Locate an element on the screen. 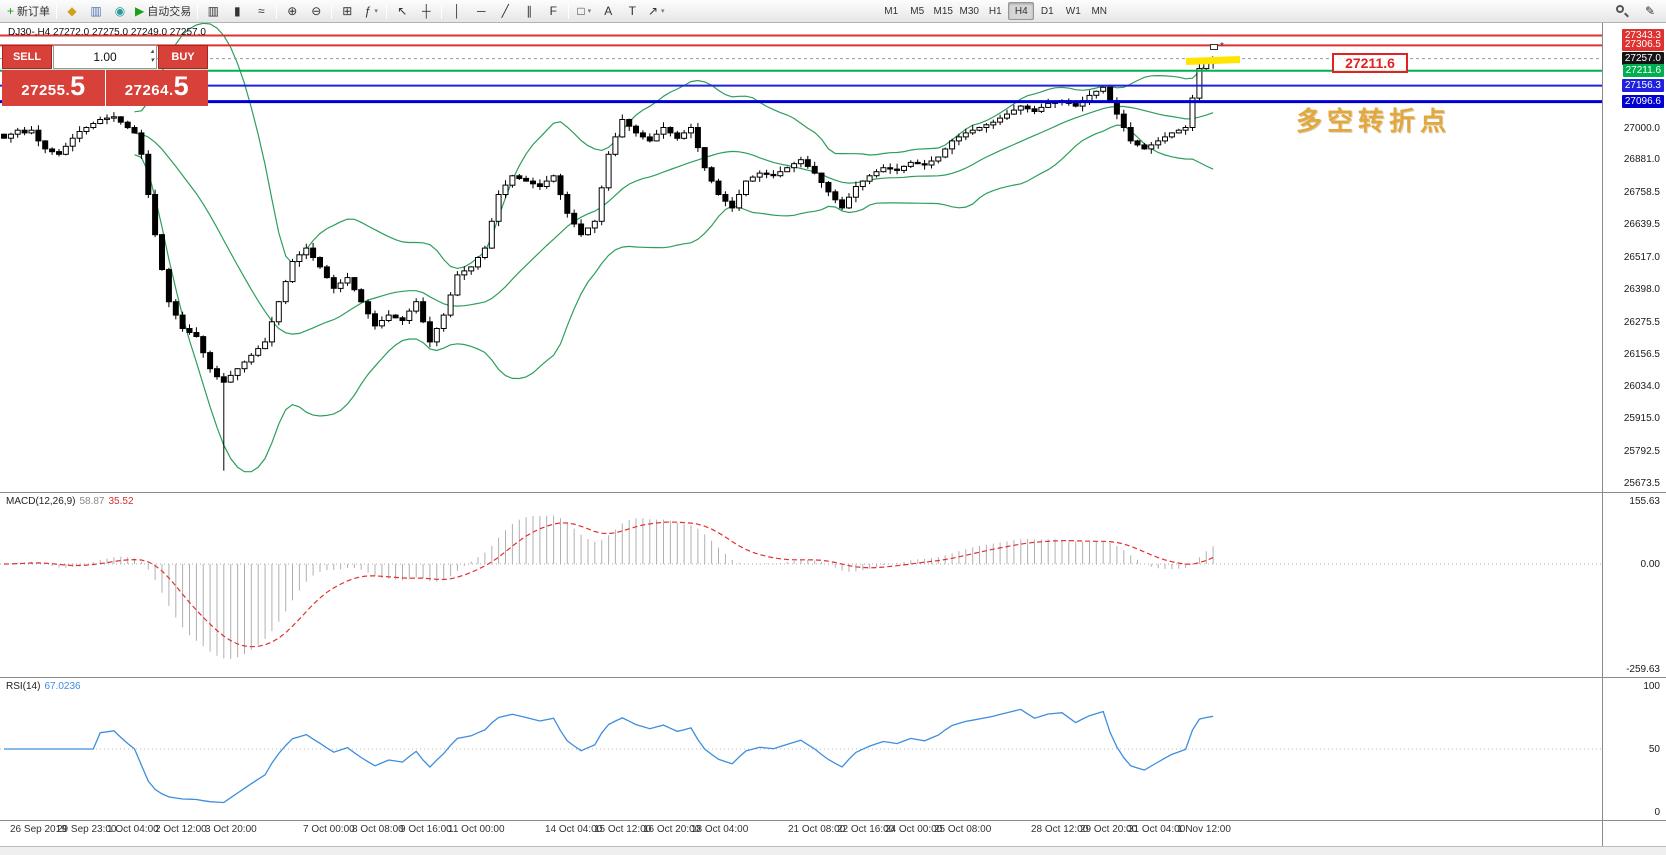 The height and width of the screenshot is (855, 1666). trendline-icon: ╱ is located at coordinates (505, 11).